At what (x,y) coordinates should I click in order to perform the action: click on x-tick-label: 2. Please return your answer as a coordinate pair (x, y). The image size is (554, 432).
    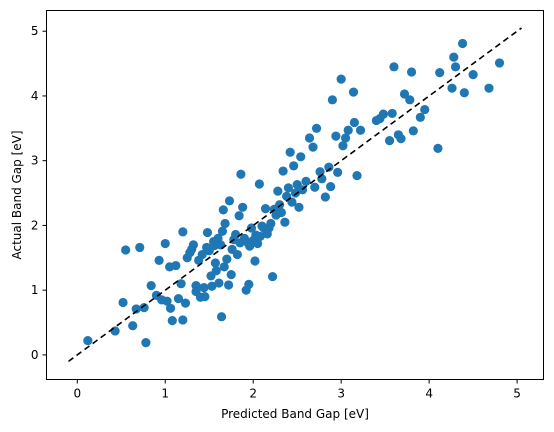
    Looking at the image, I should click on (253, 394).